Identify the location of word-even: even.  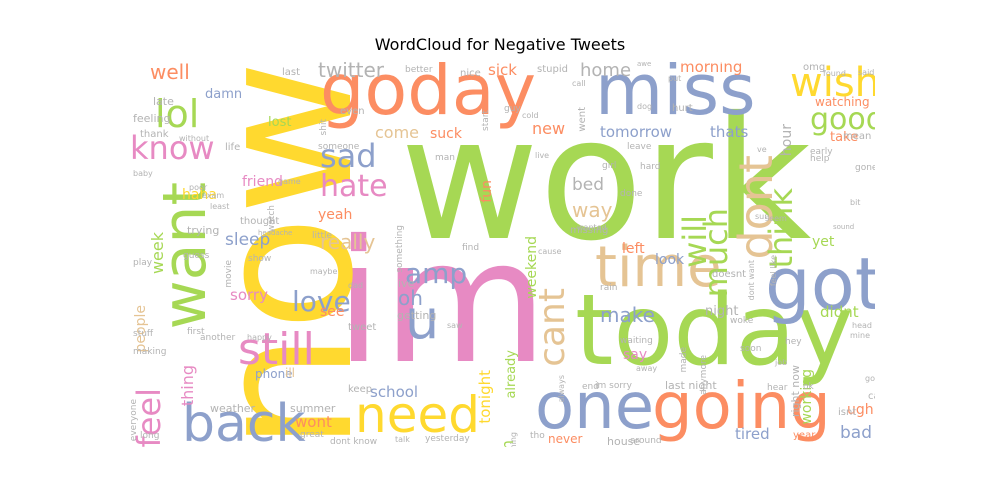
(352, 111).